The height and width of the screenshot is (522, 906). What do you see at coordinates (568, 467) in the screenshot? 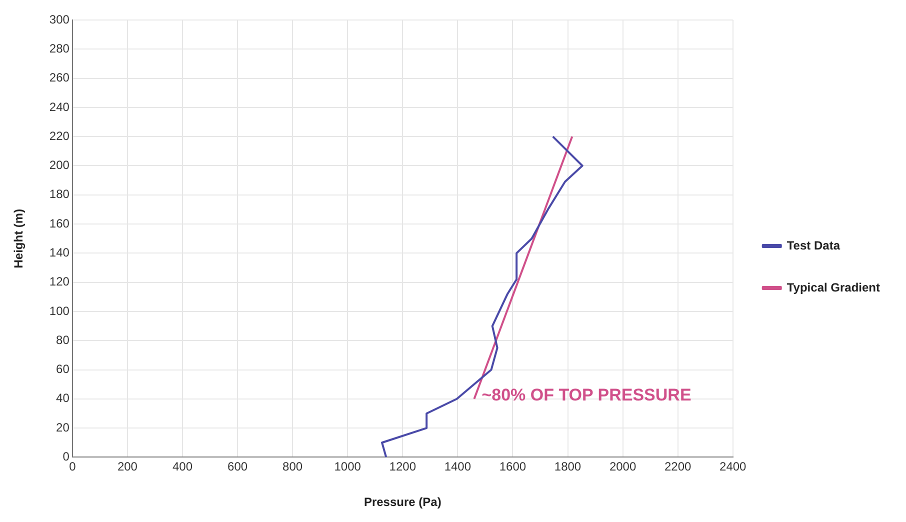
I see `x-tick-label: 1800` at bounding box center [568, 467].